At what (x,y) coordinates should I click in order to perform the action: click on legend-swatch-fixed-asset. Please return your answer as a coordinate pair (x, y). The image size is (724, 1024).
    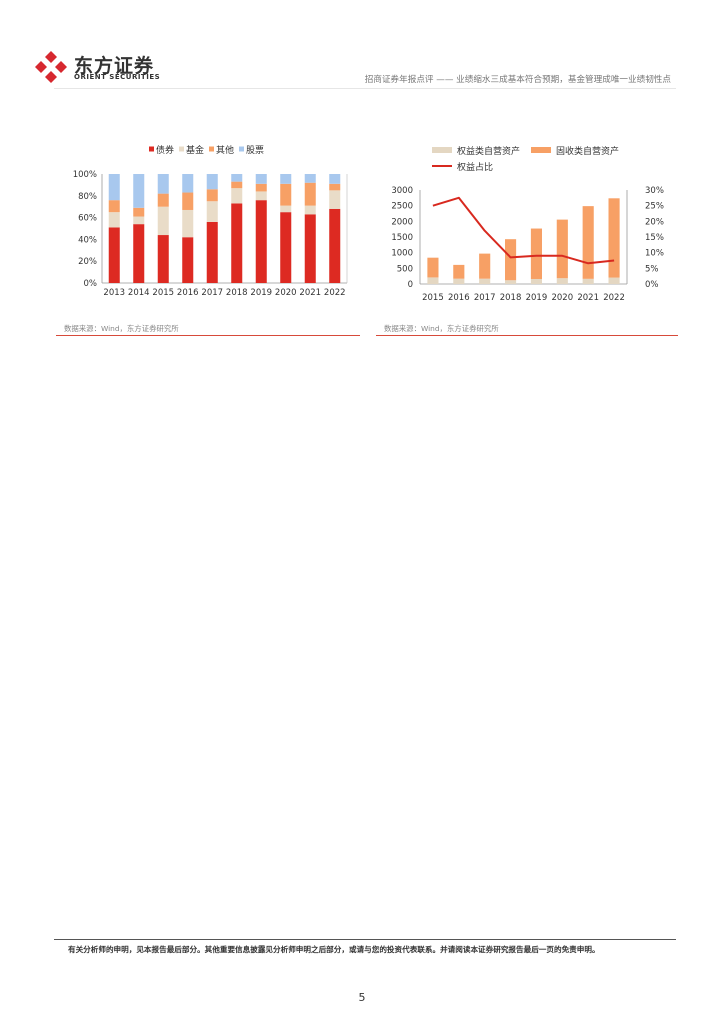
    Looking at the image, I should click on (541, 150).